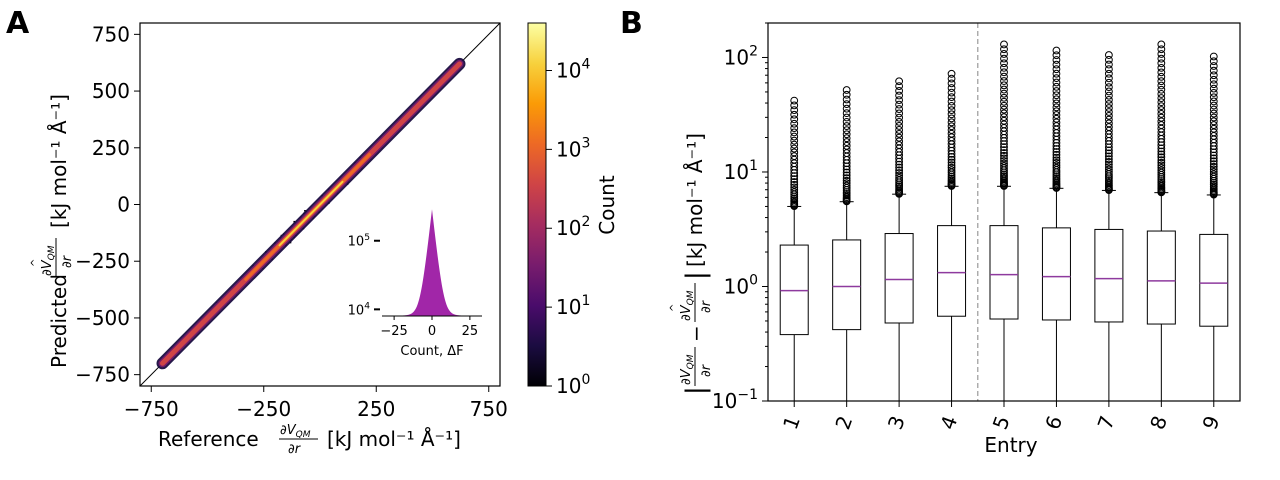 The height and width of the screenshot is (480, 1280). Describe the element at coordinates (263, 409) in the screenshot. I see `parity-x-tick-label: −250` at that location.